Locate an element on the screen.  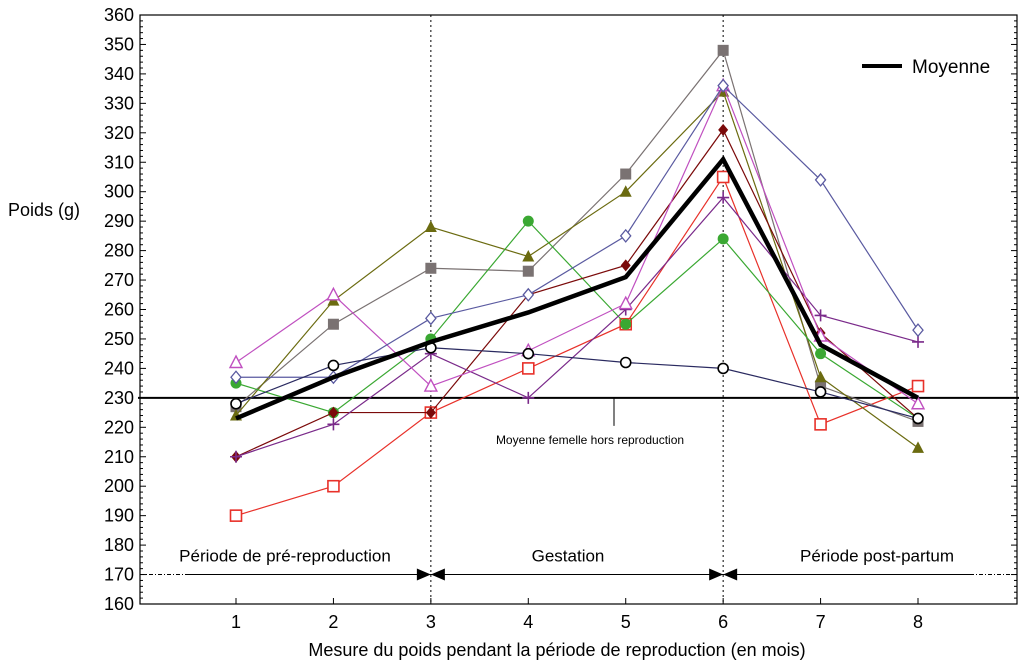
y-tick-label: 360 is located at coordinates (119, 15).